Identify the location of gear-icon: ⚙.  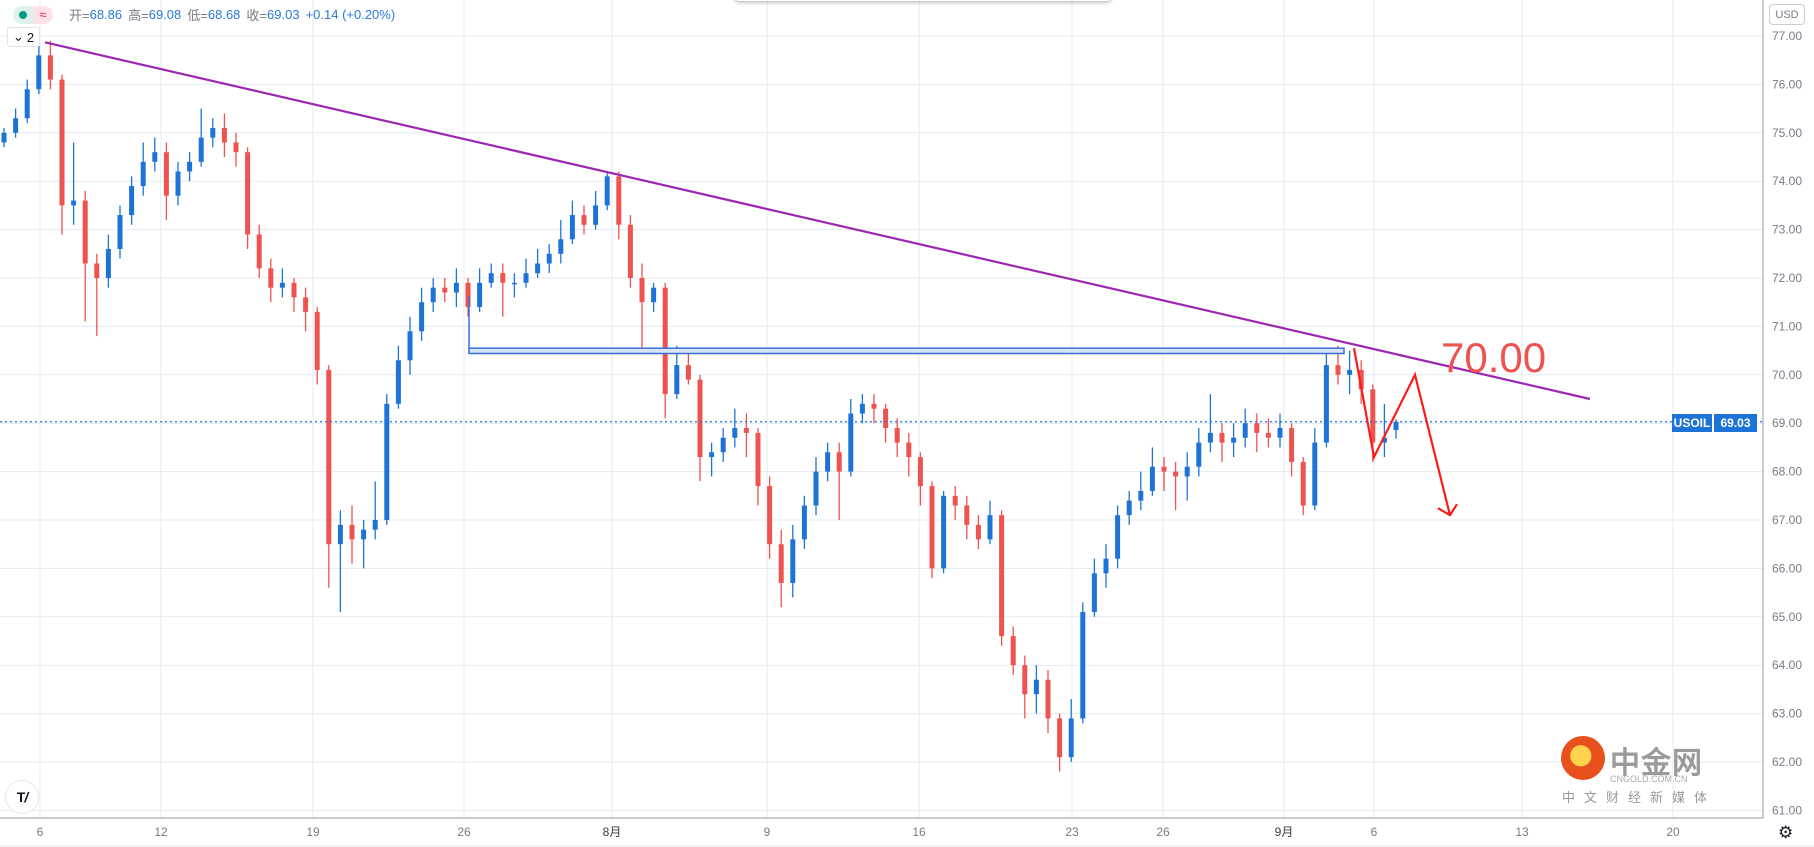
(1786, 832).